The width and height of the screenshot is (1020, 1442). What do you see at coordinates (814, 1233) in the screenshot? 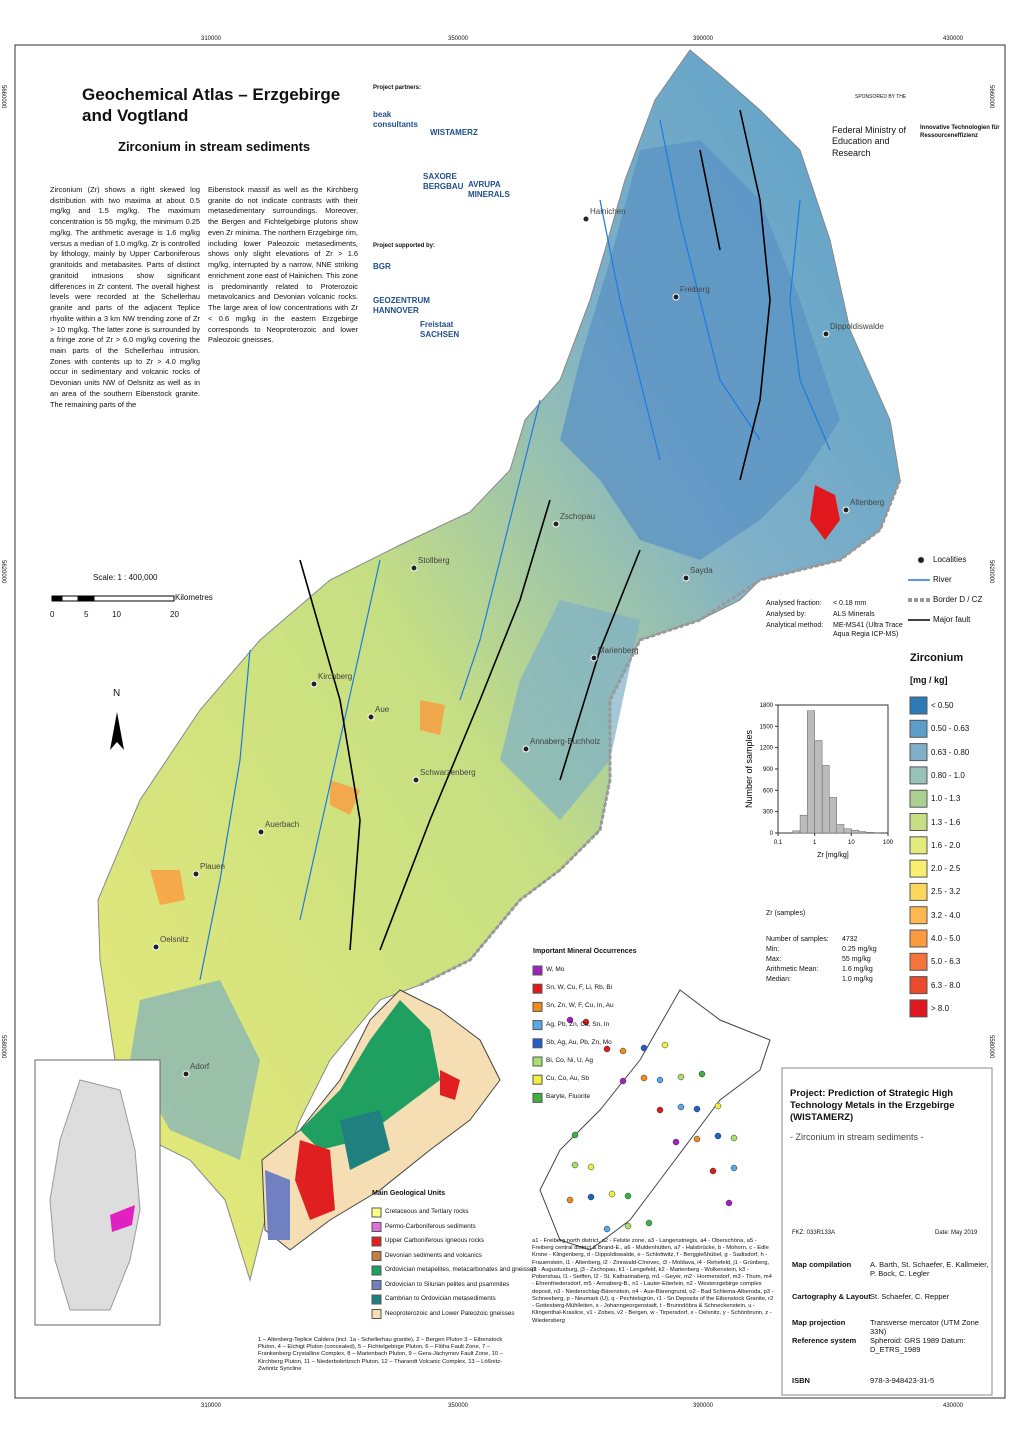
I see `fkz: FKZ: 033R133A` at bounding box center [814, 1233].